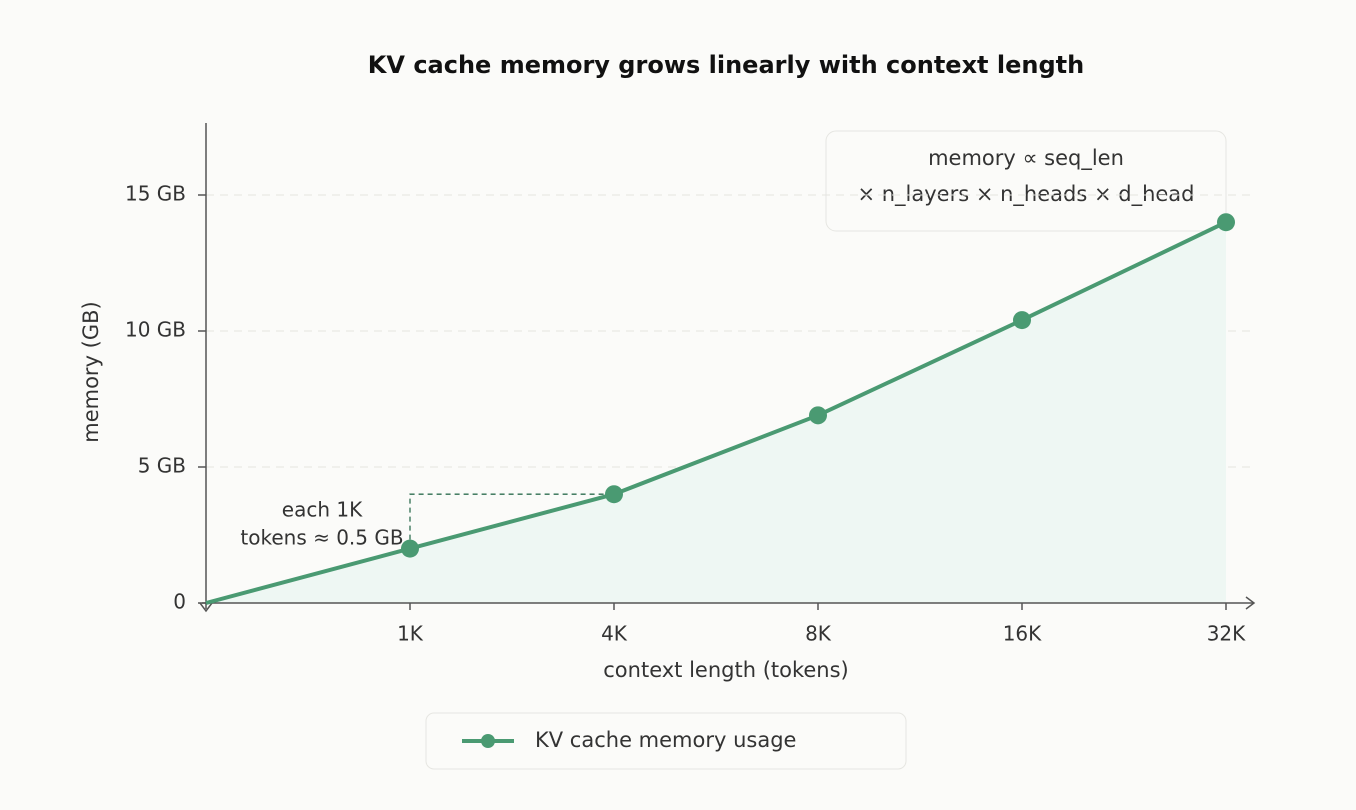 Image resolution: width=1356 pixels, height=810 pixels. Describe the element at coordinates (1022, 634) in the screenshot. I see `x-tick-label: 16K` at that location.